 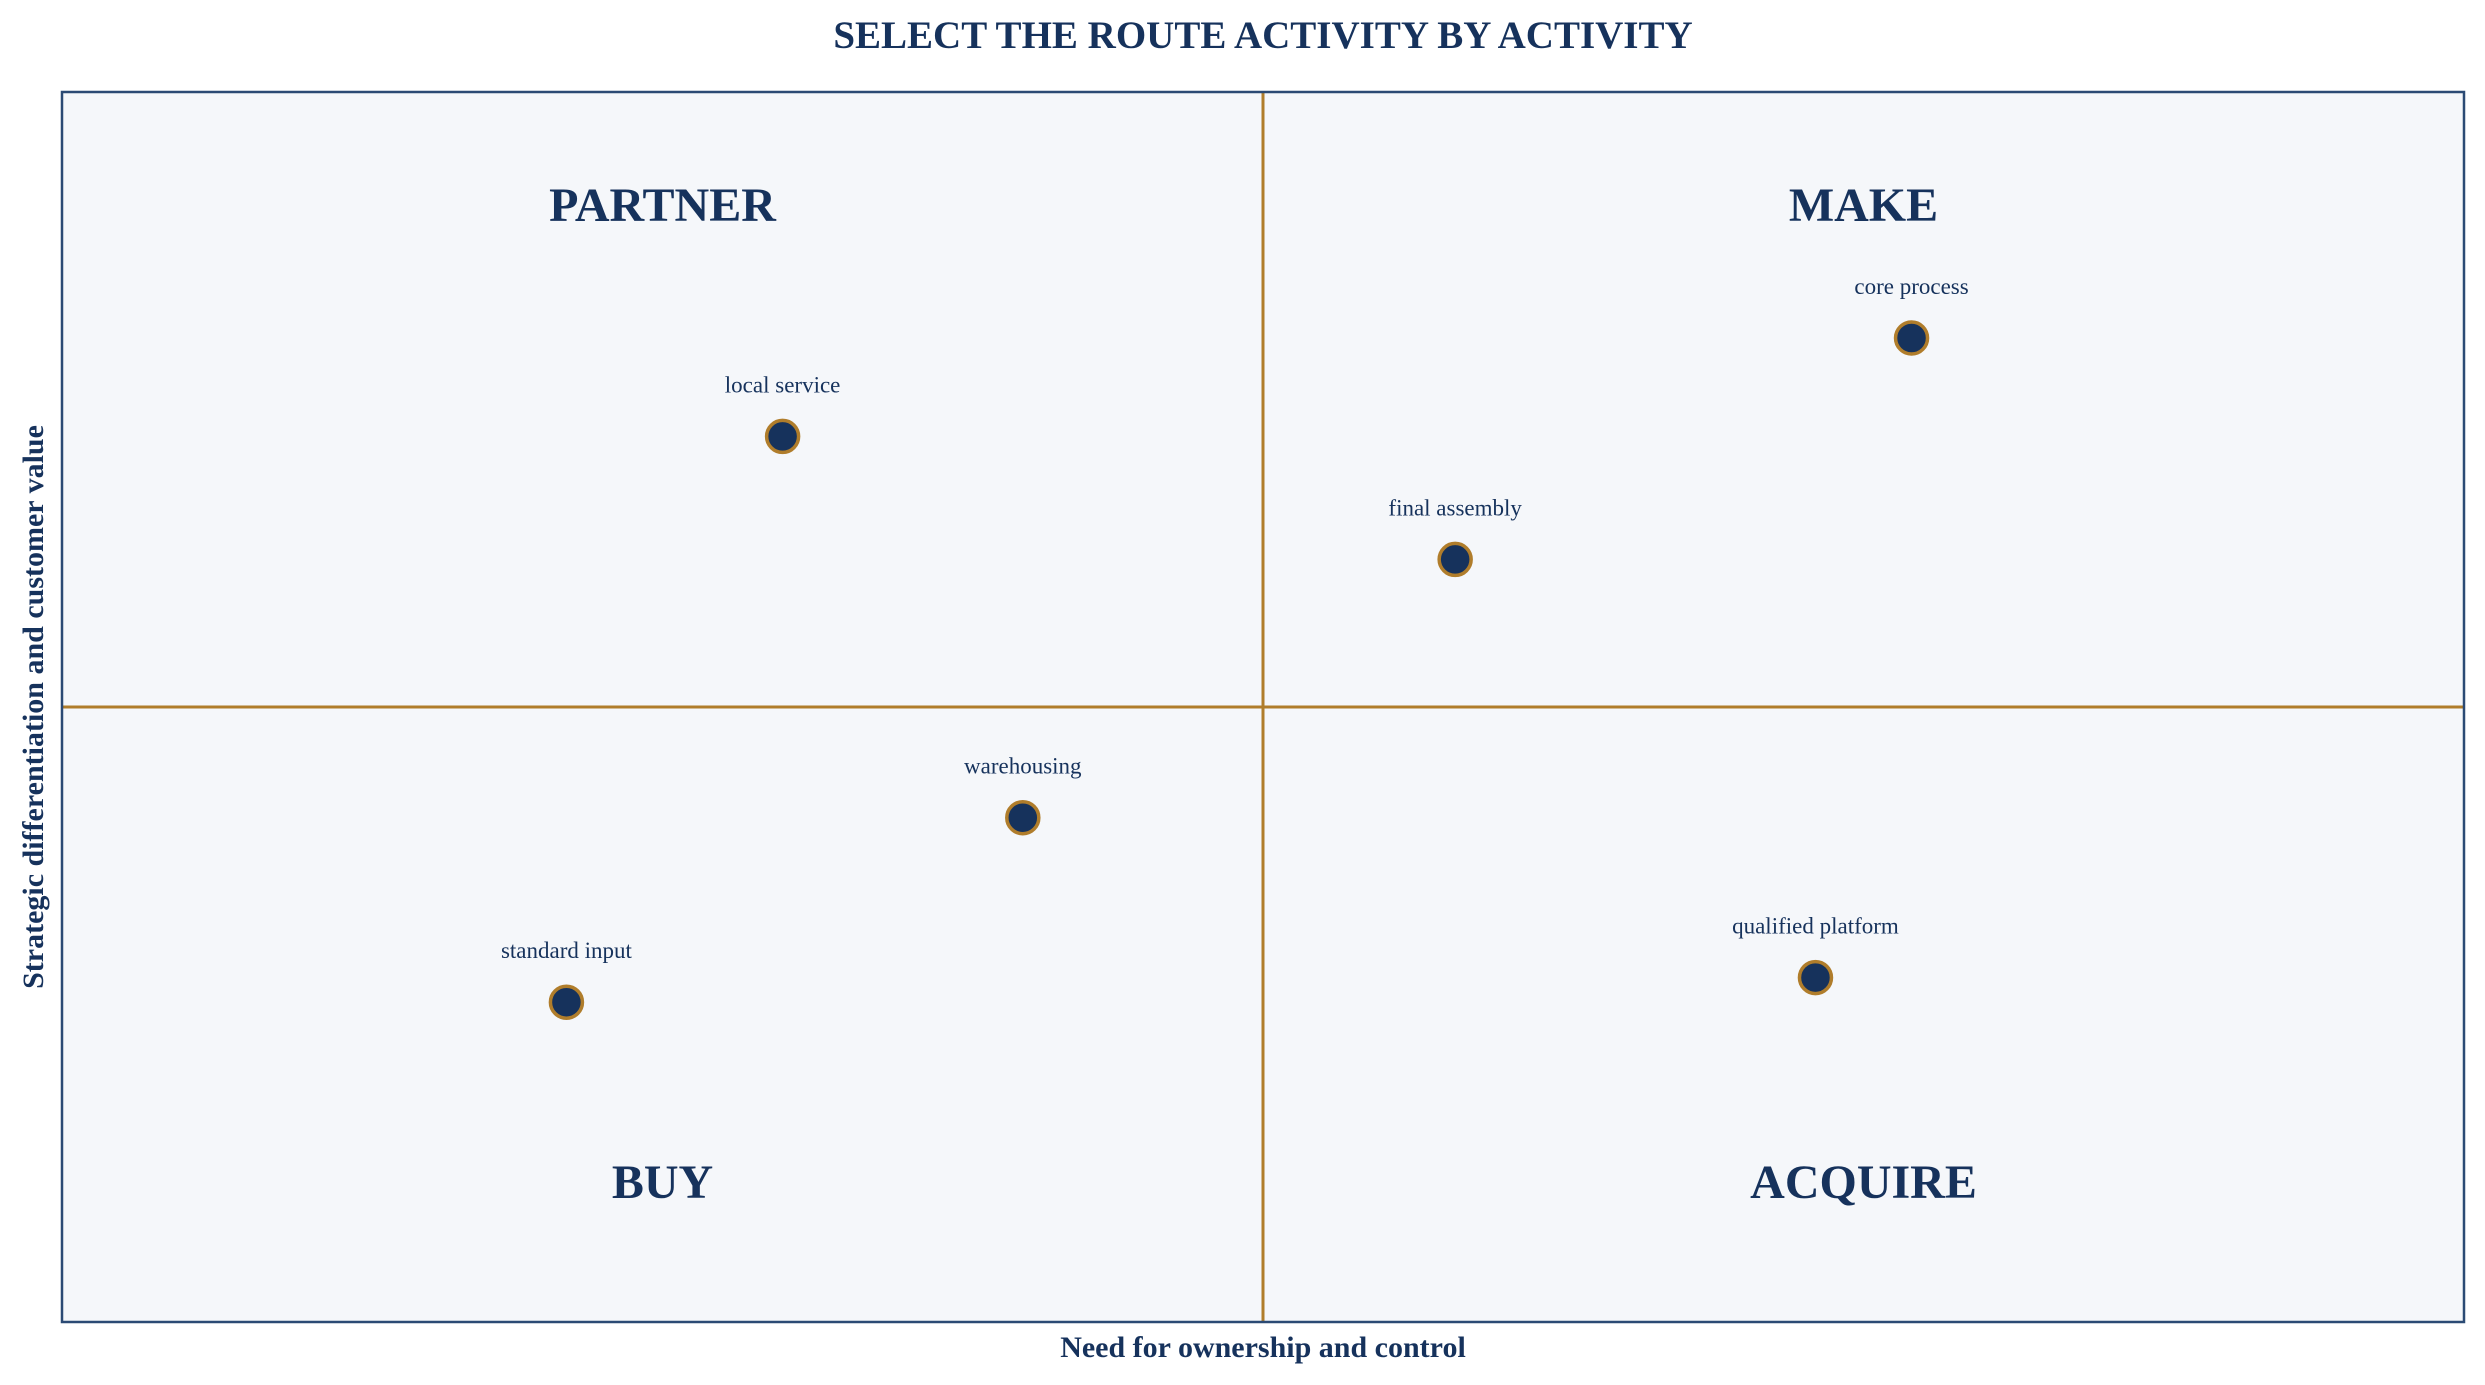 I want to click on data-point-warehousing, so click(x=1023, y=817).